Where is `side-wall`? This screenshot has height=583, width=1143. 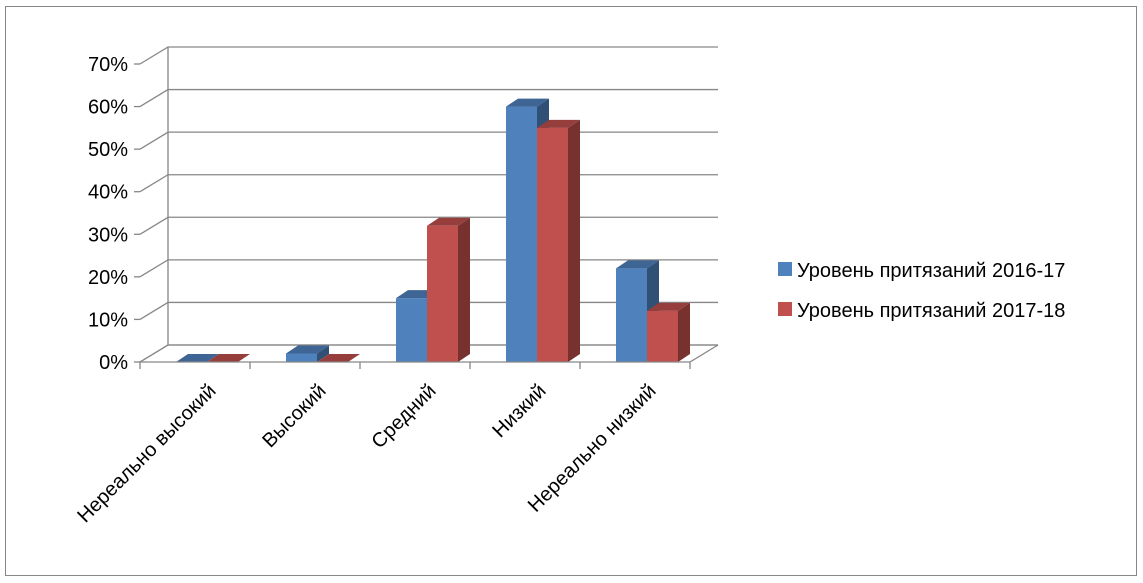 side-wall is located at coordinates (154, 205).